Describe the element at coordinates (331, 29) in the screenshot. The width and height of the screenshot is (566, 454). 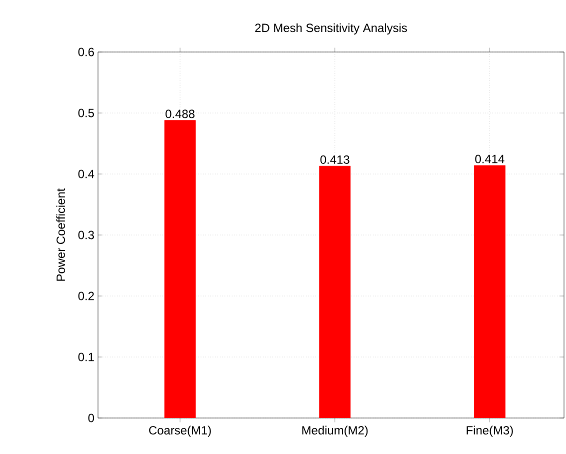
I see `chart-title: 2D Mesh Sensitivity Analysis` at that location.